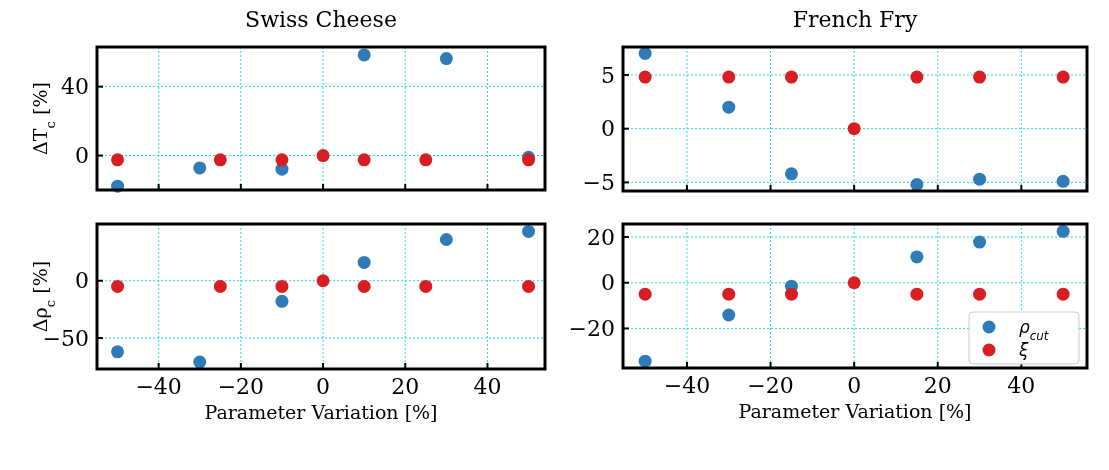  What do you see at coordinates (855, 19) in the screenshot?
I see `chart-title: French Fry` at bounding box center [855, 19].